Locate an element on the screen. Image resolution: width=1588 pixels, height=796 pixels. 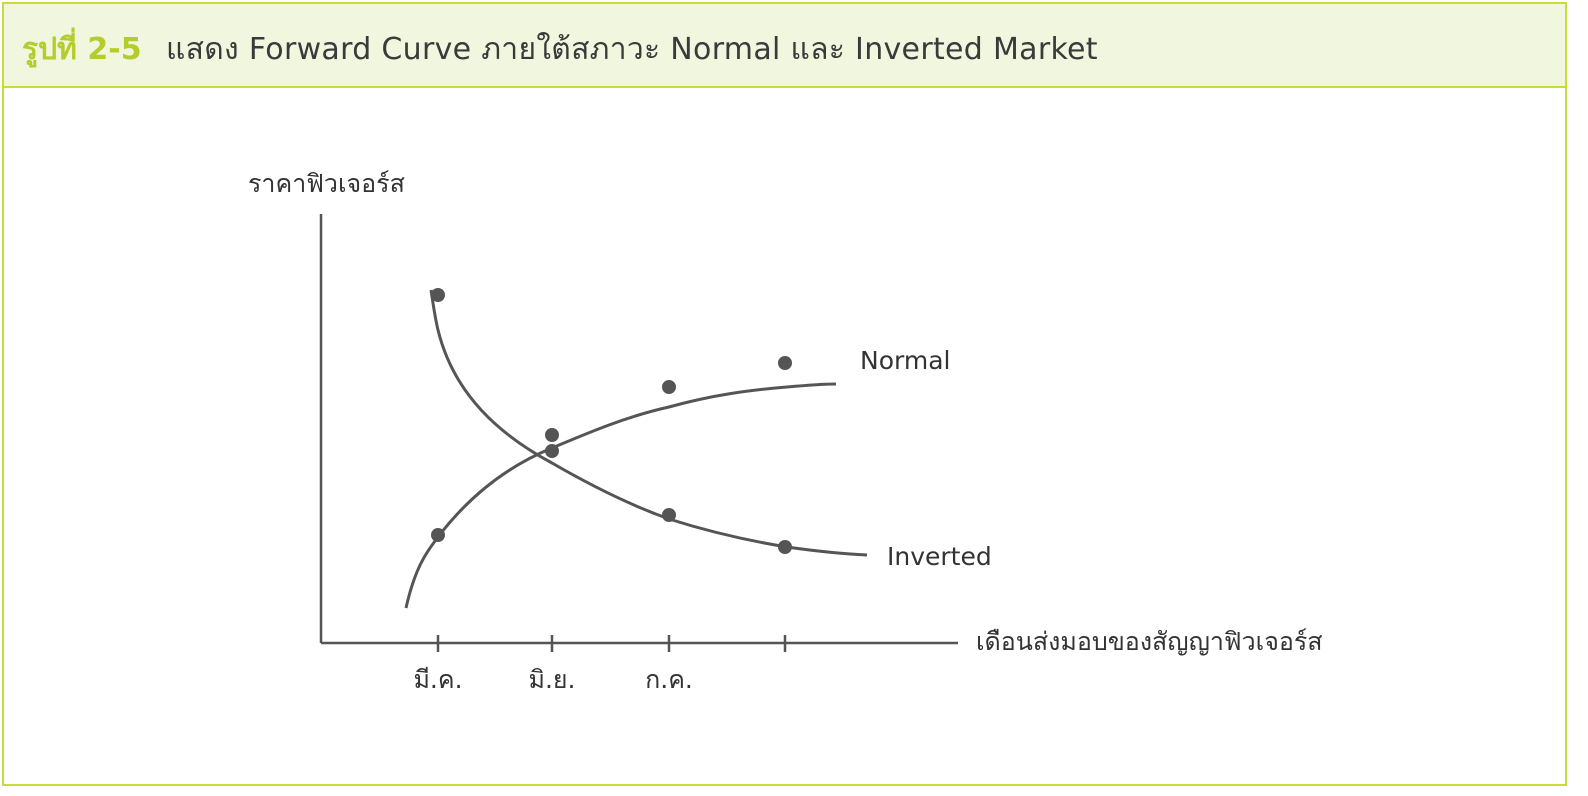
data-marks: Normal Inverted is located at coordinates (711, 429).